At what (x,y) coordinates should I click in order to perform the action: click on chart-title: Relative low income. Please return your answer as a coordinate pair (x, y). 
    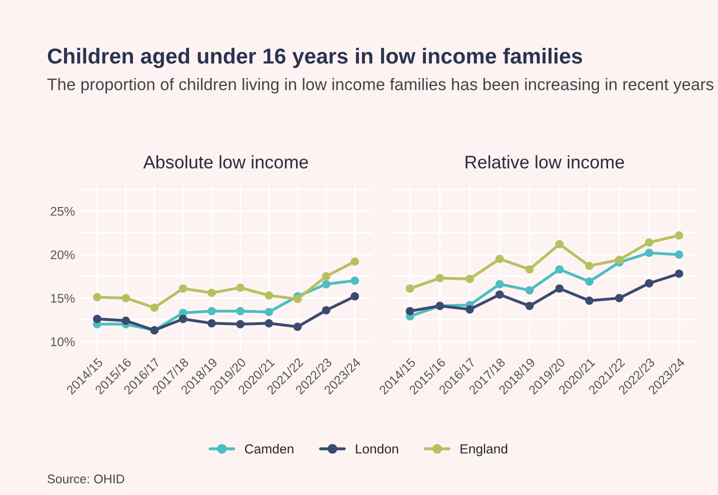
    Looking at the image, I should click on (545, 162).